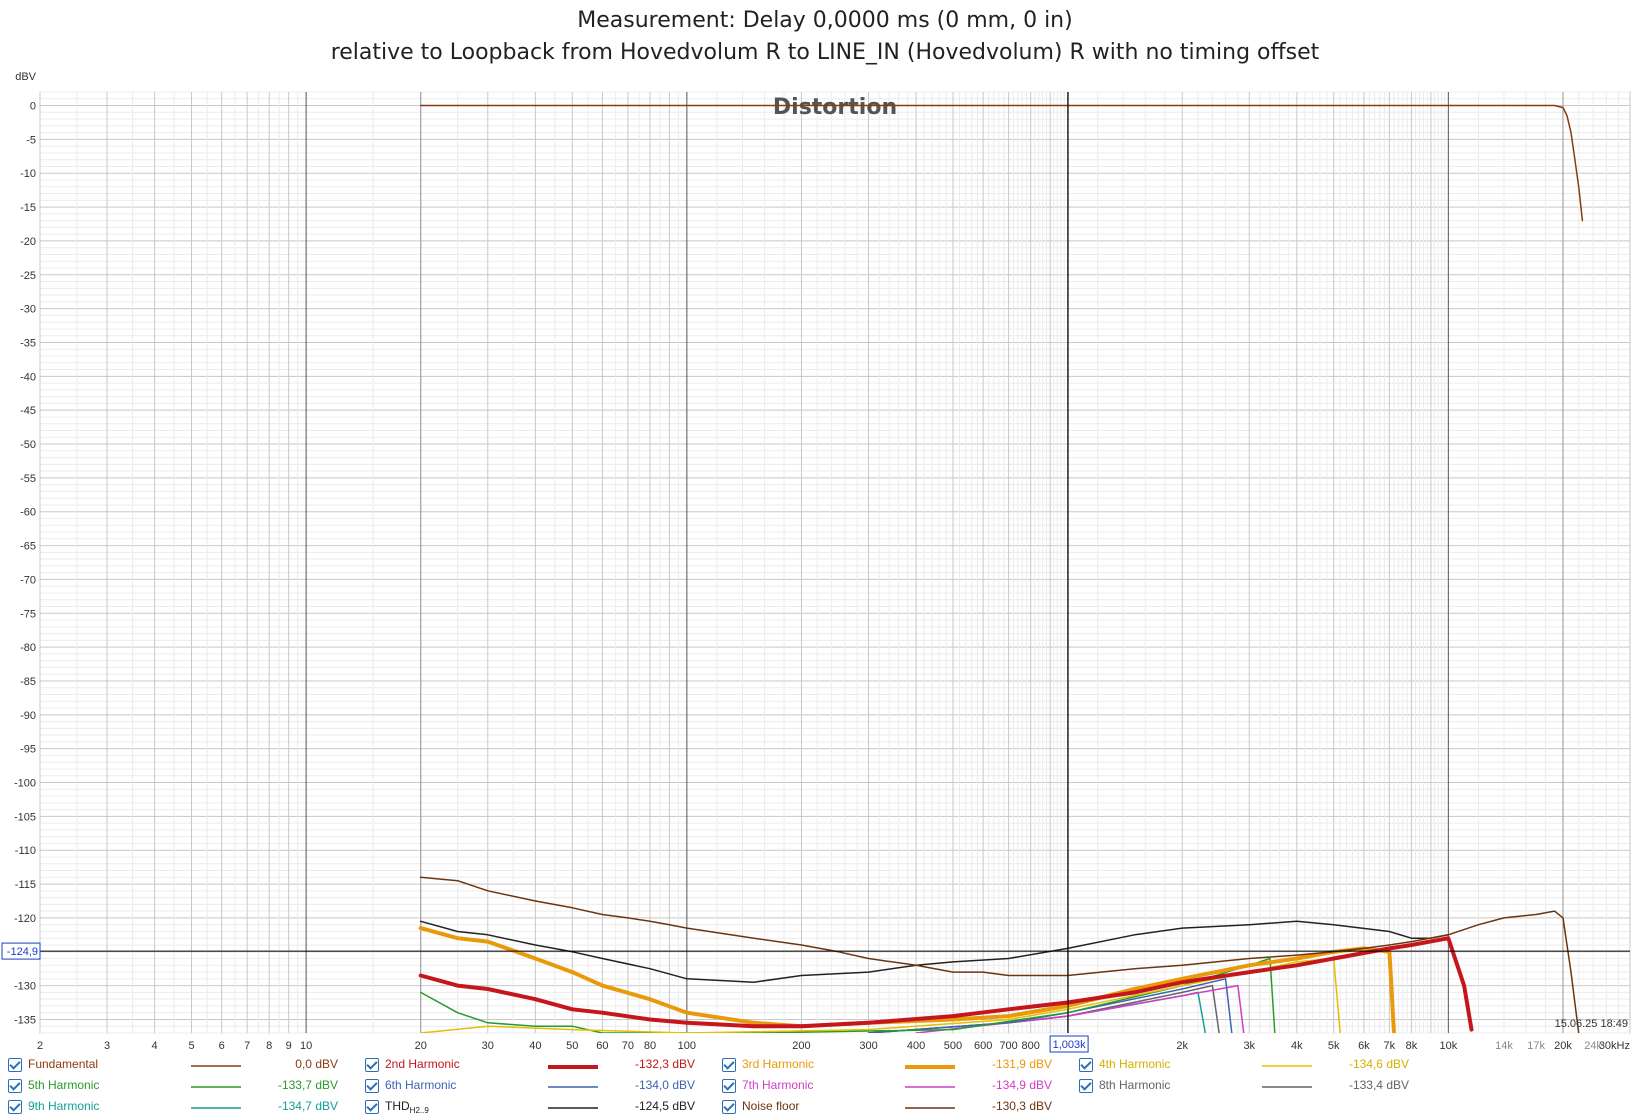 This screenshot has height=1120, width=1650. Describe the element at coordinates (28, 682) in the screenshot. I see `y-tick-label: -85` at that location.